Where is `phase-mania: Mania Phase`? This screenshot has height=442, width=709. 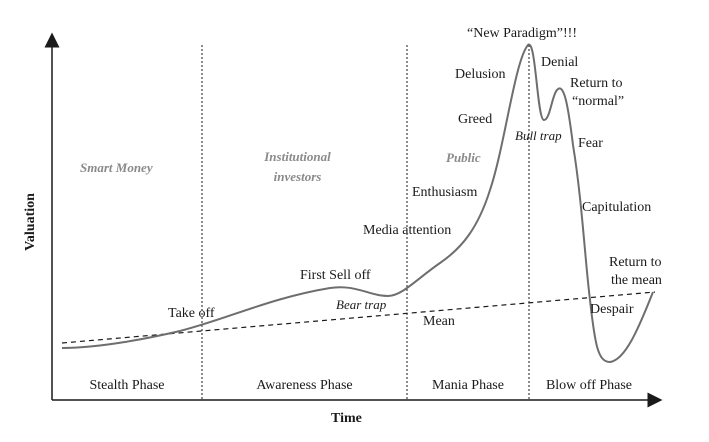 phase-mania: Mania Phase is located at coordinates (468, 385).